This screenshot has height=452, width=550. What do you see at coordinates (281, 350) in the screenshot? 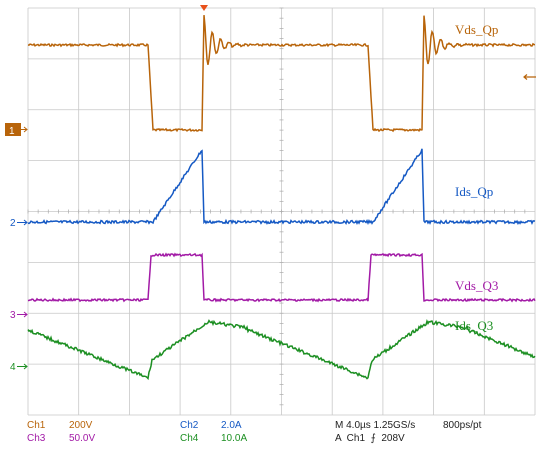
I see `waveform-ch4-ids-q3` at bounding box center [281, 350].